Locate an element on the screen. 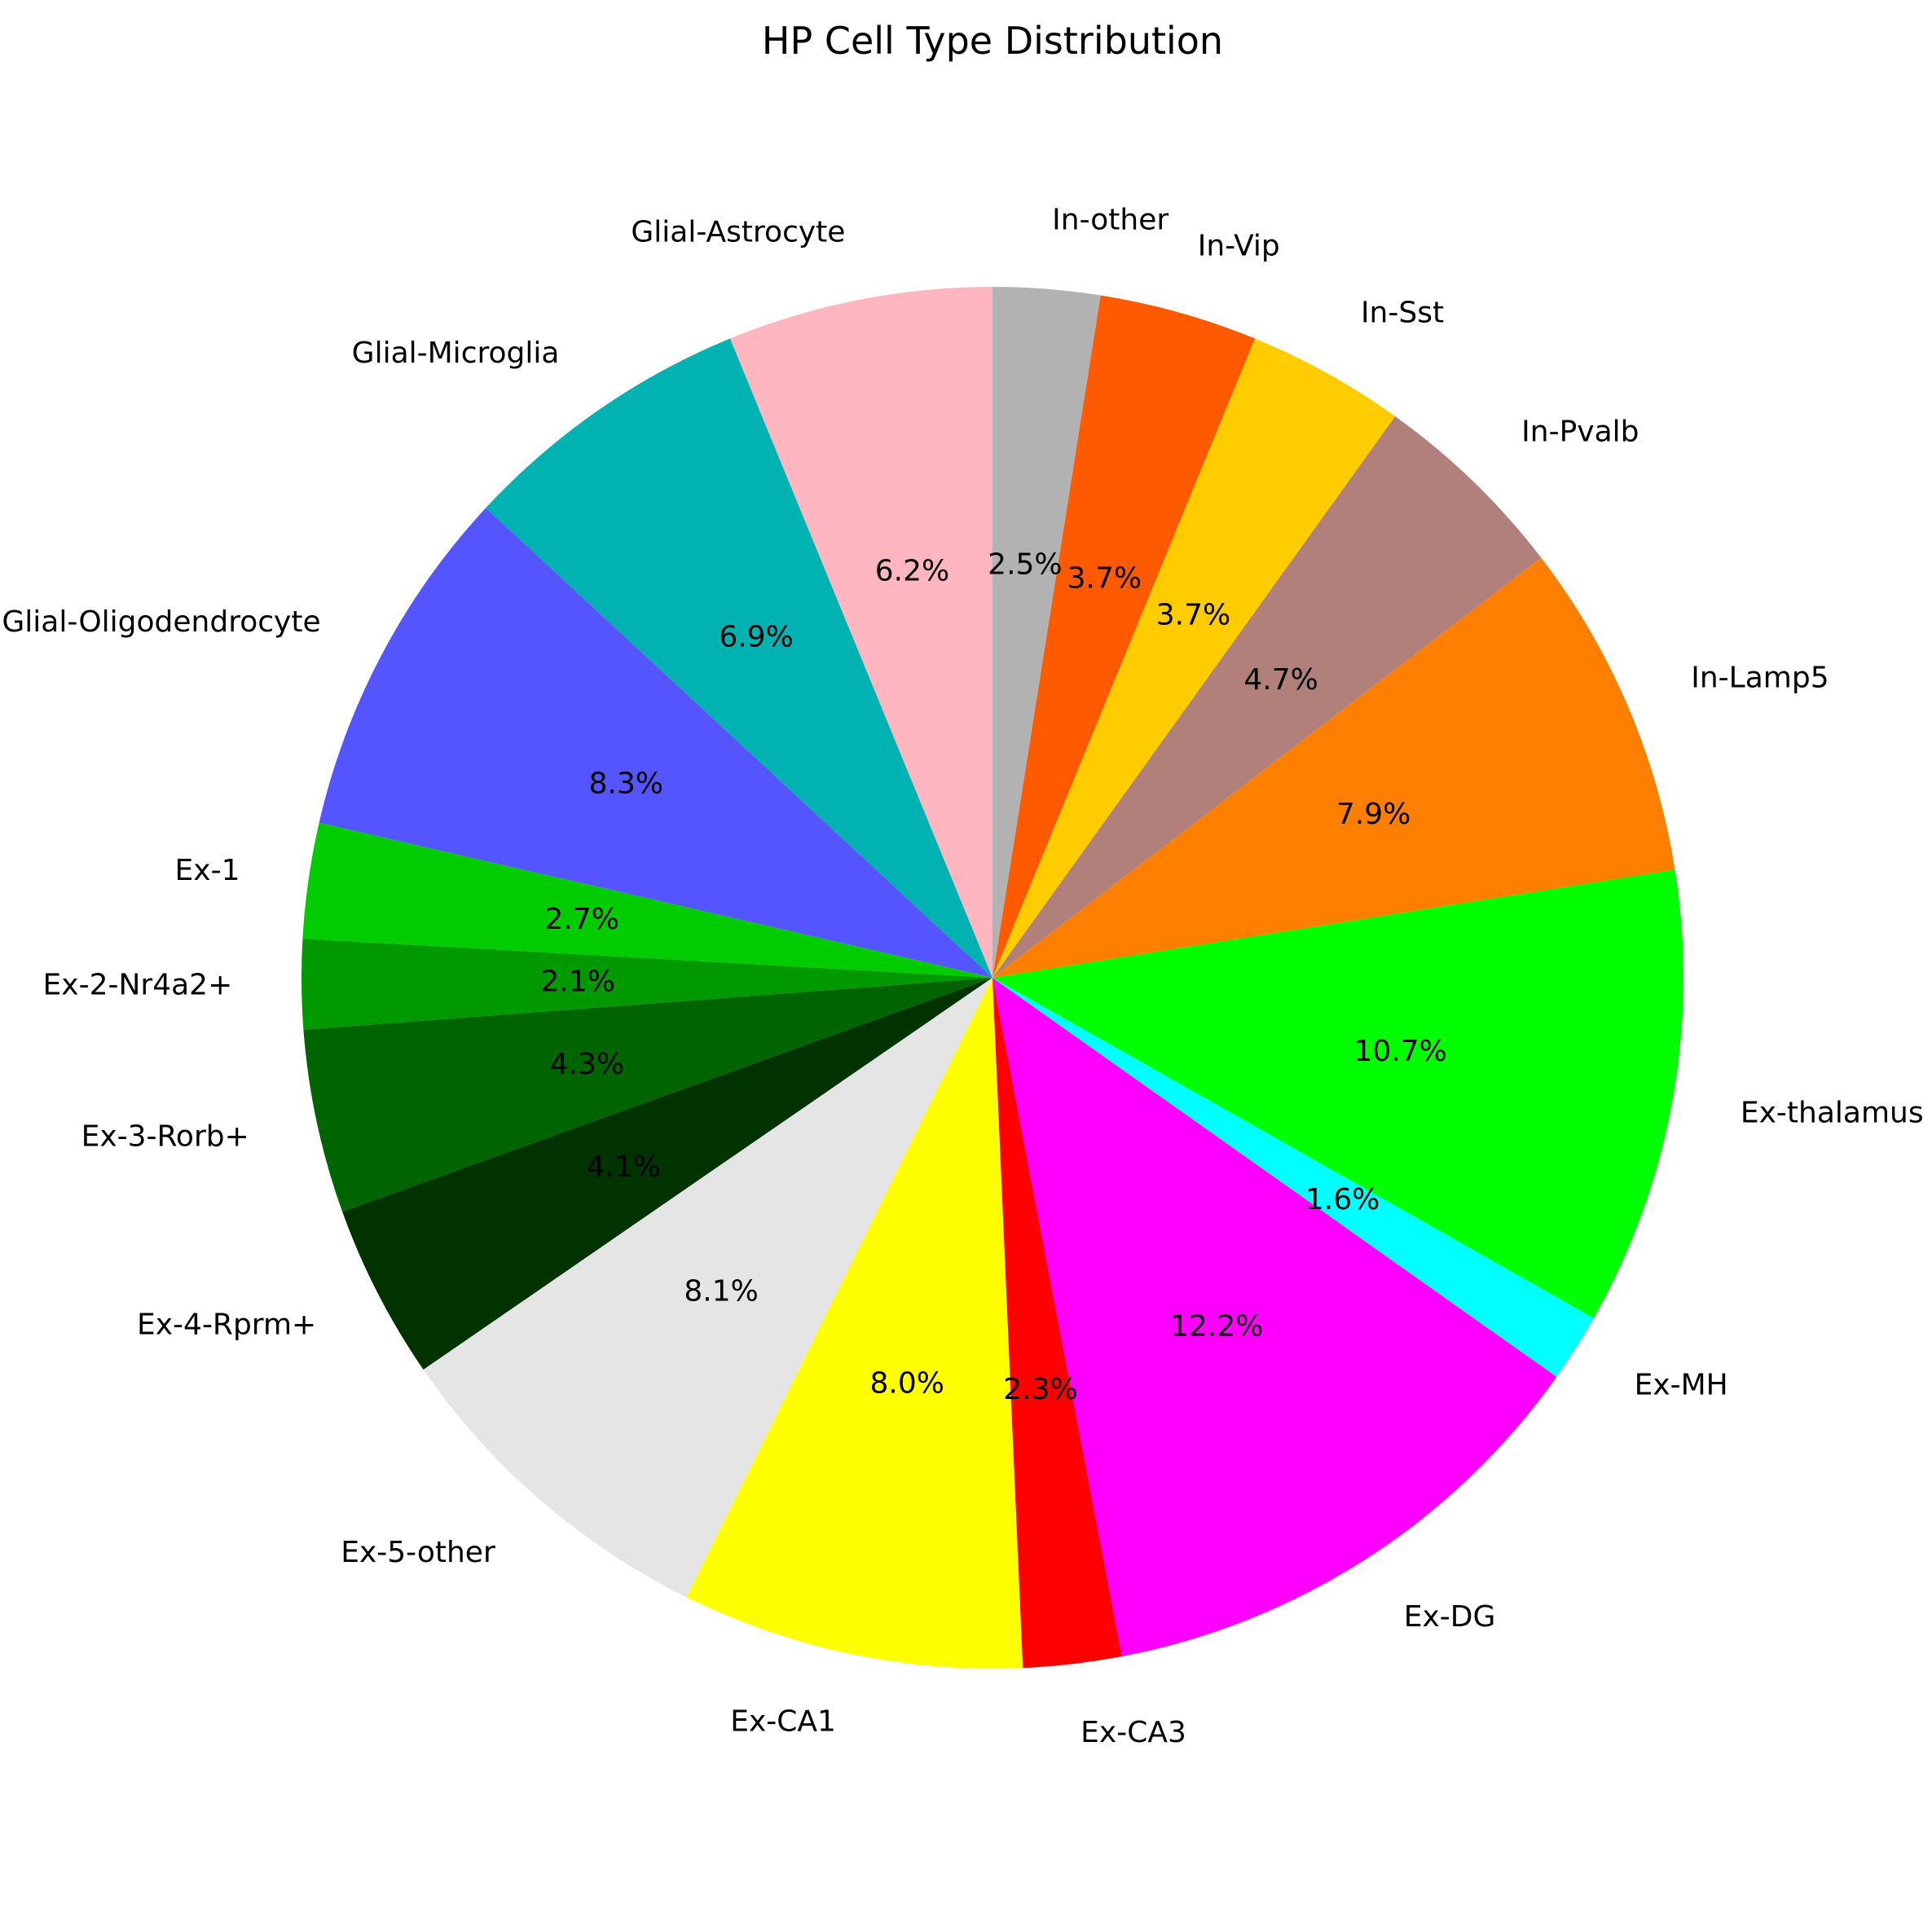 This screenshot has width=1932, height=1909. slice-label-glial-astrocyte: Glial-Astrocyte is located at coordinates (738, 232).